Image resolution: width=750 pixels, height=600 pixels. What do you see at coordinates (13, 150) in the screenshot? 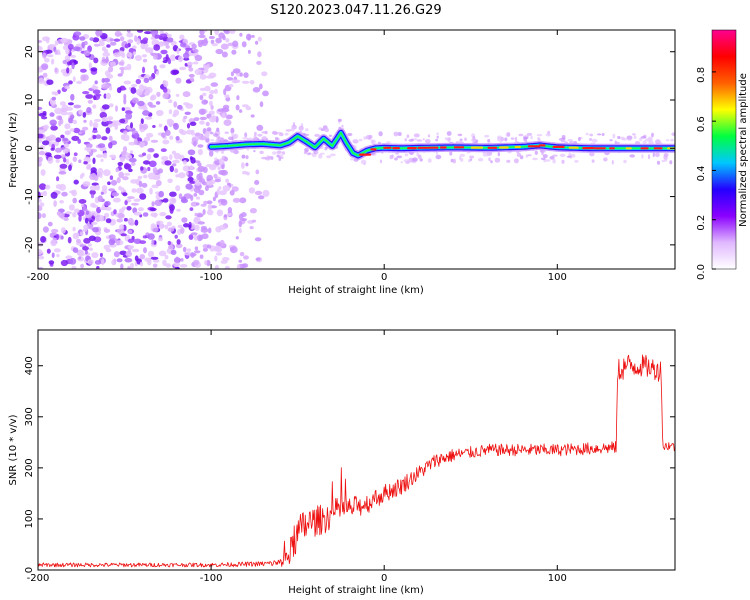
I see `spectrogram-ylabel: Frequency (Hz)` at bounding box center [13, 150].